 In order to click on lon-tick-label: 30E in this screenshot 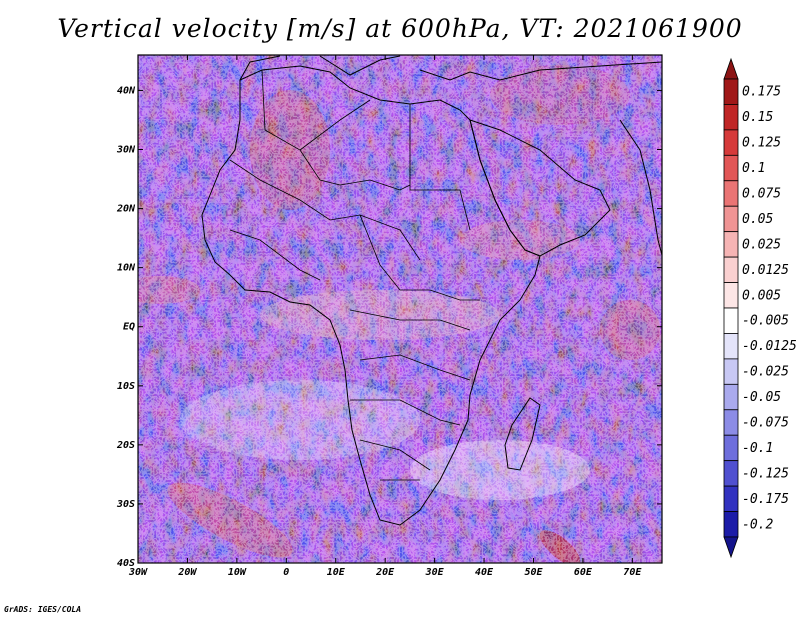, I will do `click(435, 572)`.